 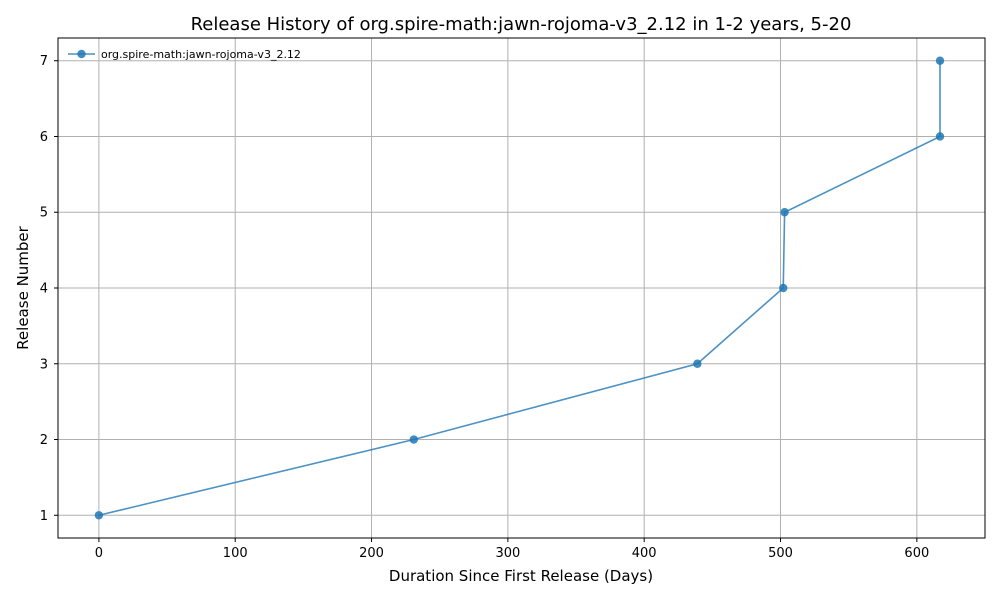 I want to click on x-tick-label: 400, so click(x=644, y=553).